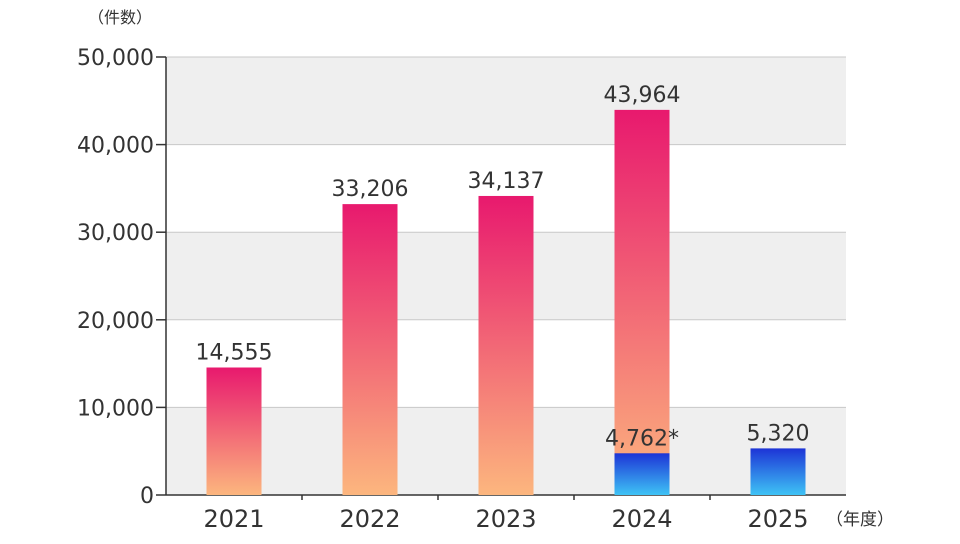 This screenshot has height=544, width=960. Describe the element at coordinates (506, 181) in the screenshot. I see `data-label: 34,137` at that location.